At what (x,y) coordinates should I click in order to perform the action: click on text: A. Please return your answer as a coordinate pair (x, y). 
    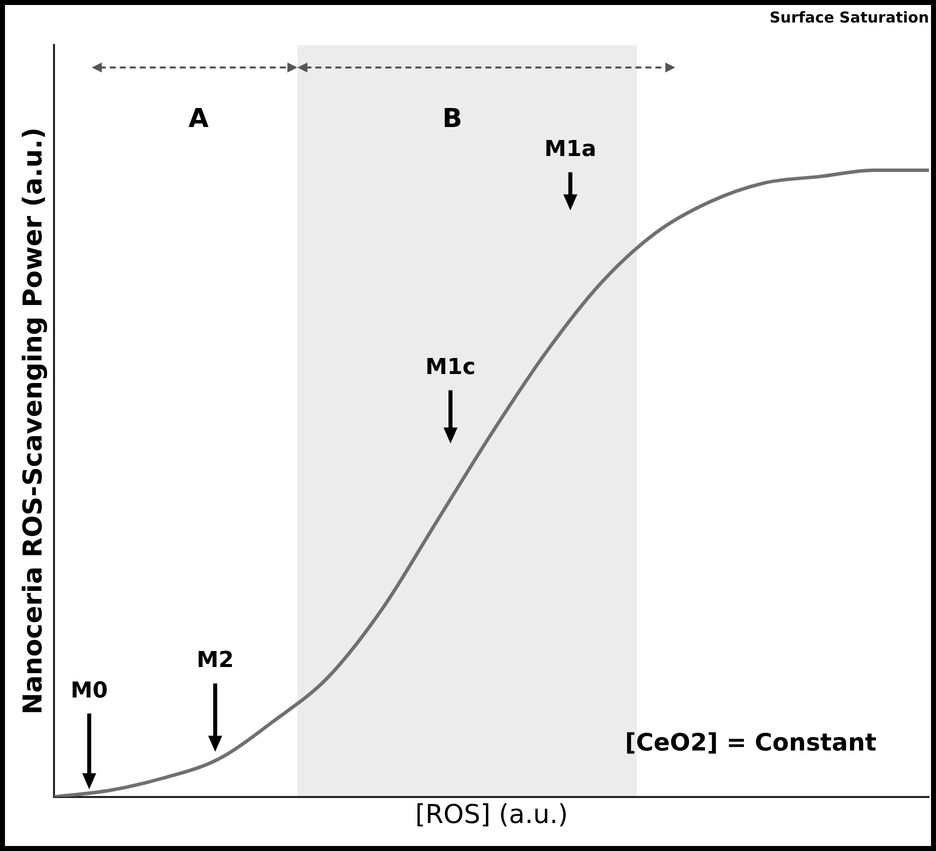
    Looking at the image, I should click on (198, 119).